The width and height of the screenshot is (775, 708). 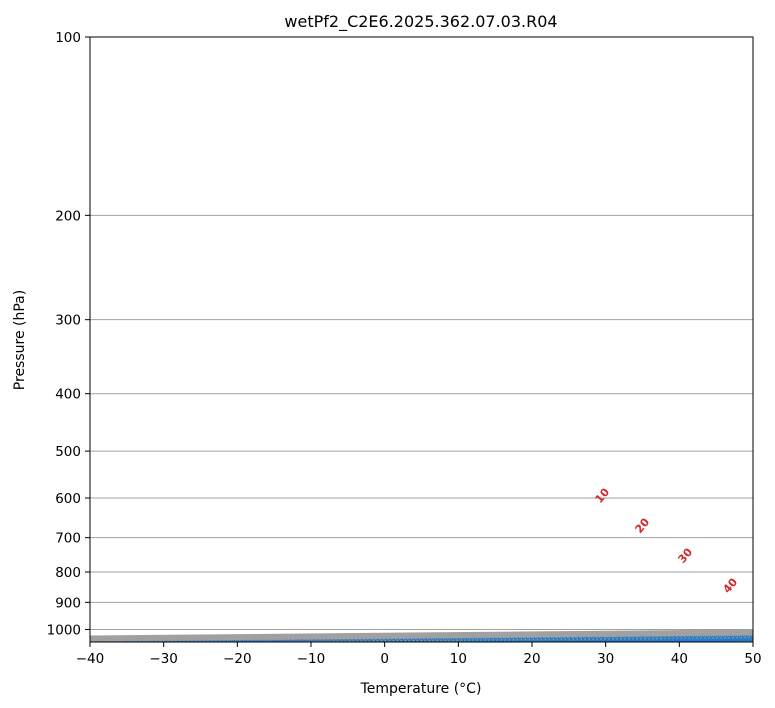 What do you see at coordinates (68, 38) in the screenshot?
I see `y-tick-label: 100` at bounding box center [68, 38].